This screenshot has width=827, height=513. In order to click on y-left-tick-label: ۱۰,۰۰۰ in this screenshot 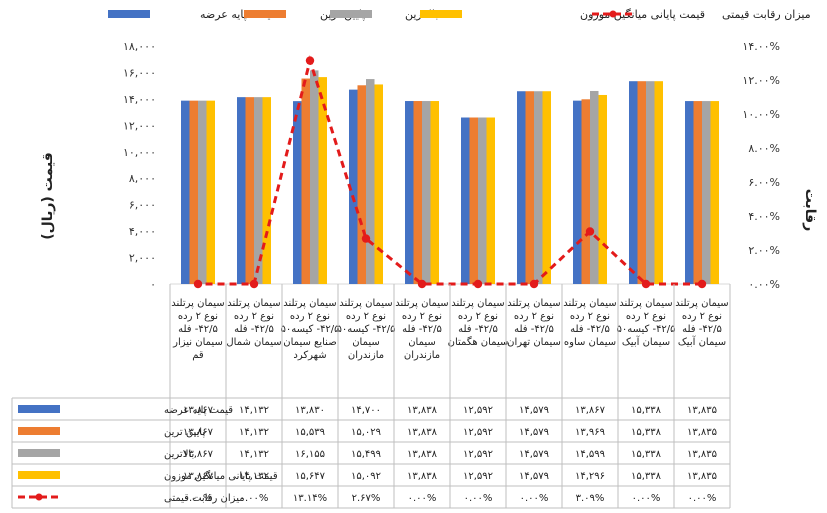, I will do `click(139, 152)`.